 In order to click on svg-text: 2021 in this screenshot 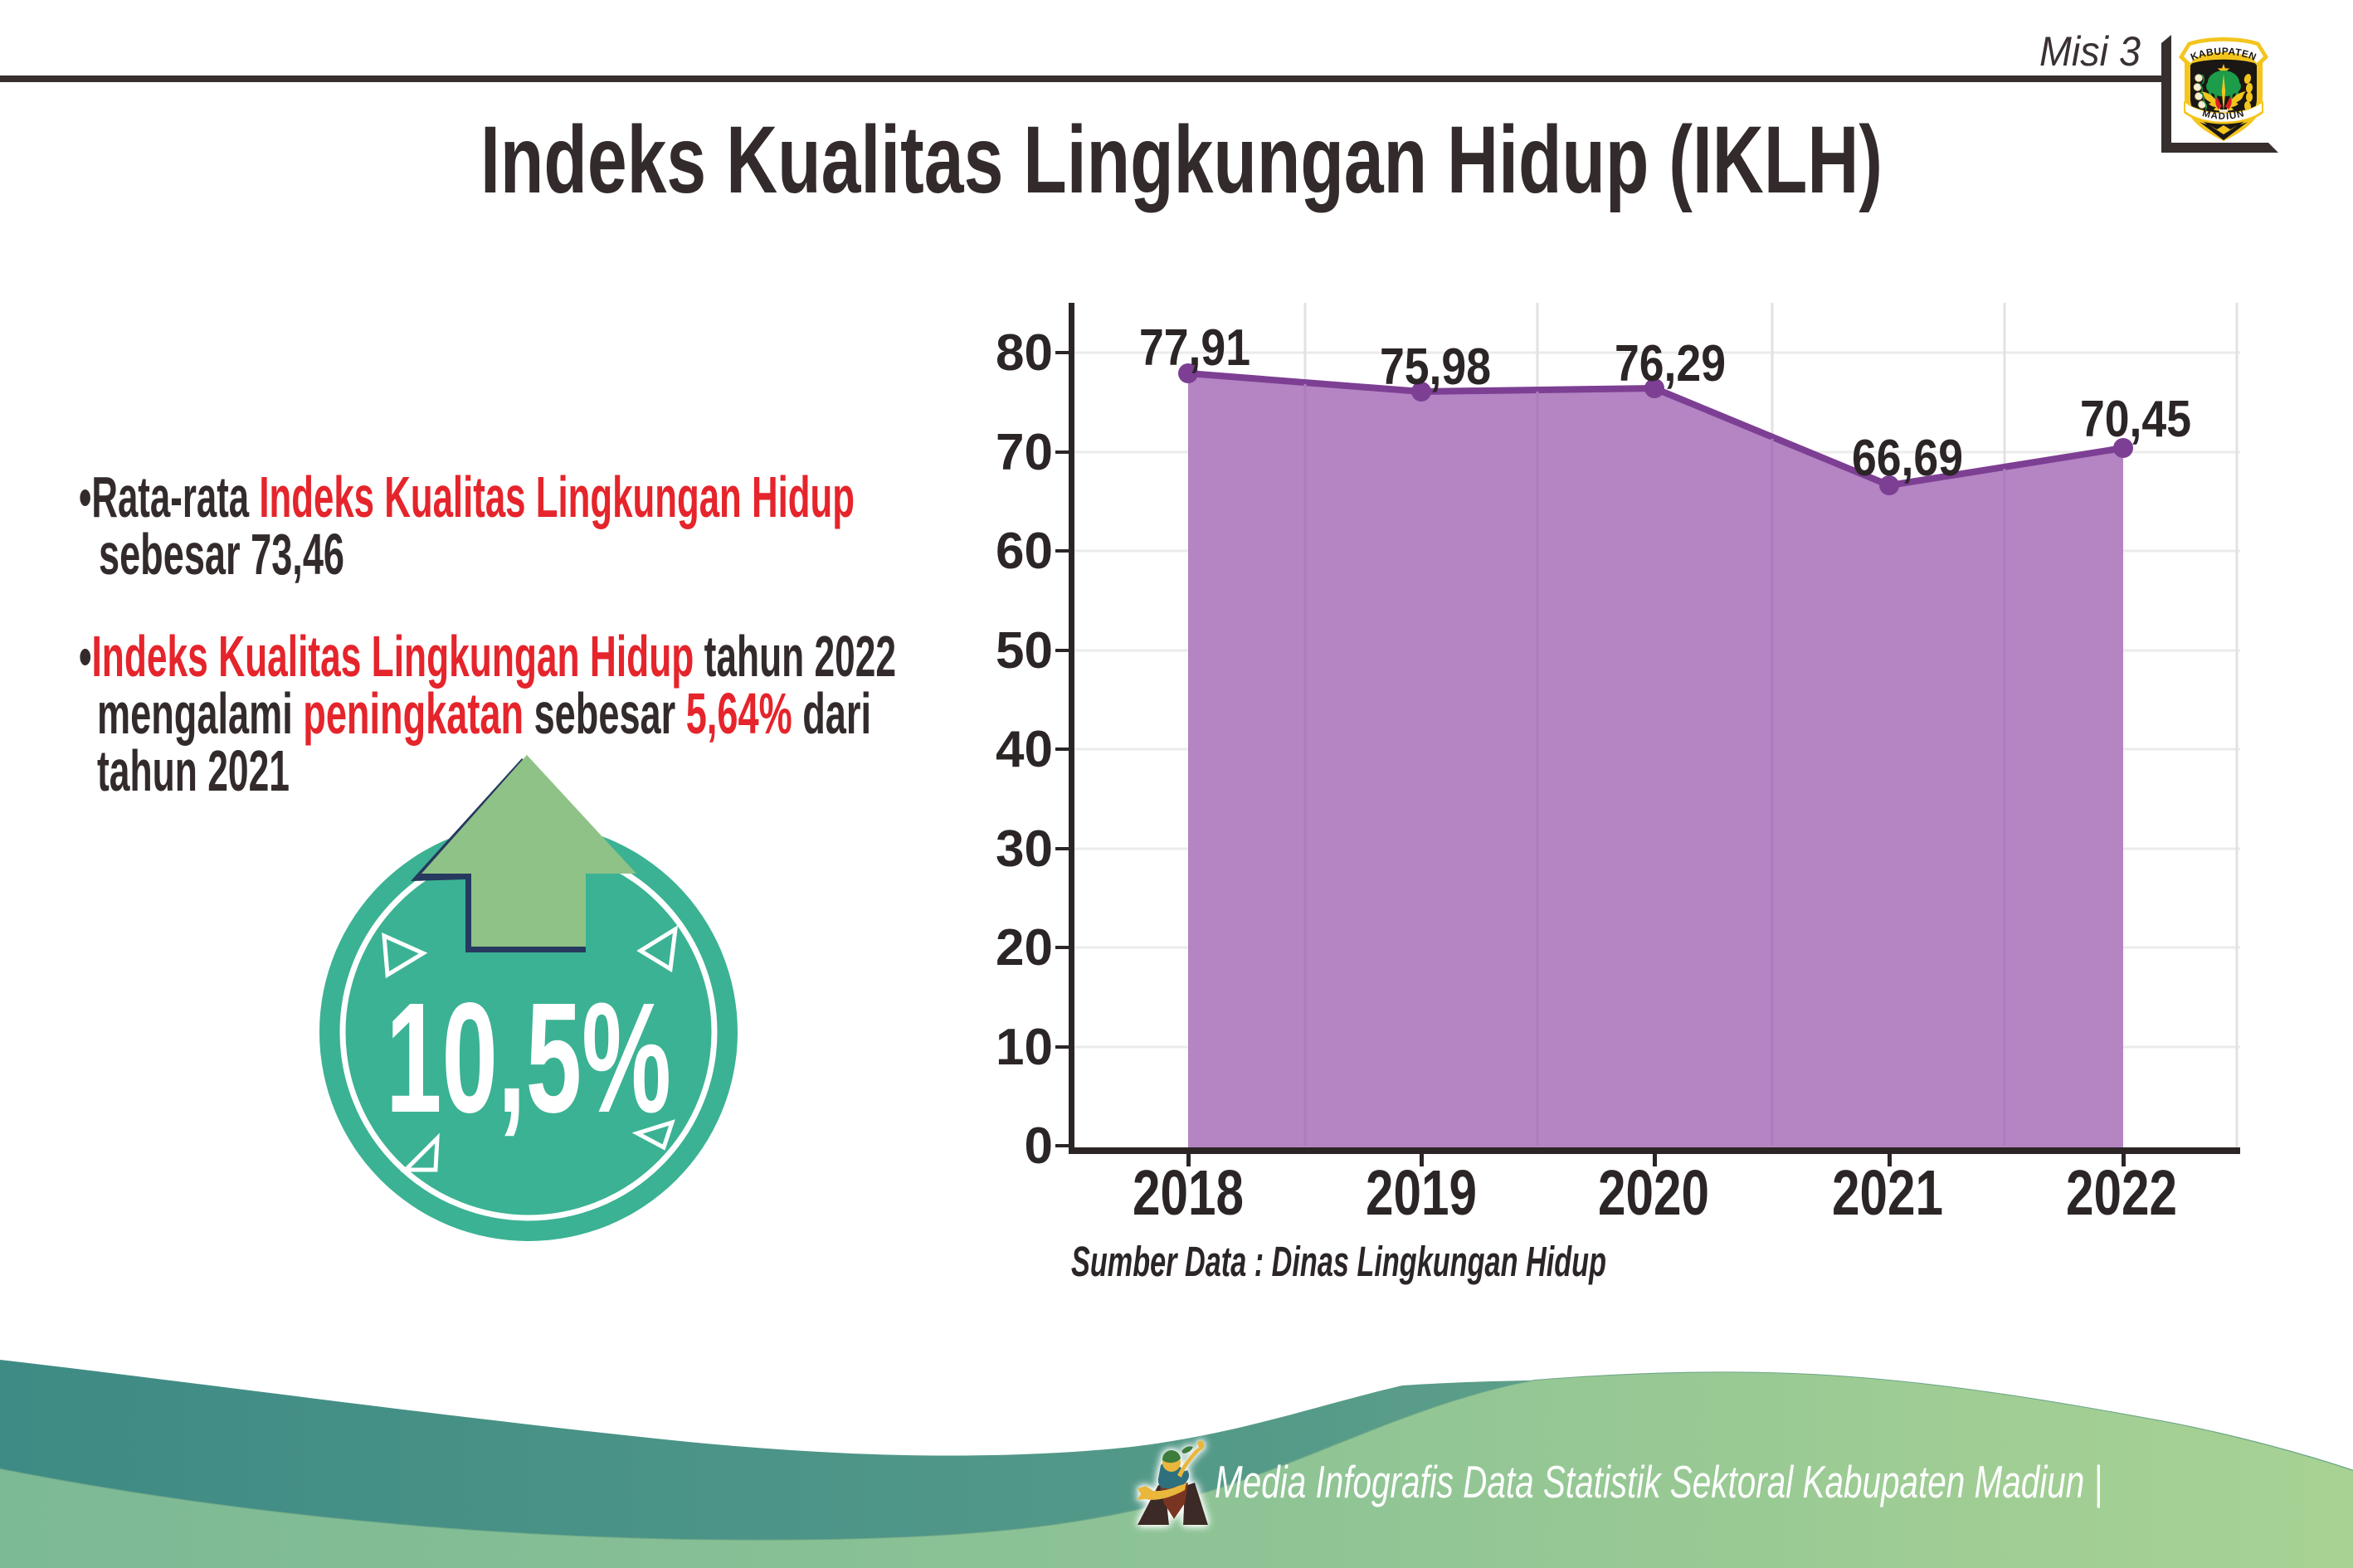, I will do `click(1887, 1193)`.